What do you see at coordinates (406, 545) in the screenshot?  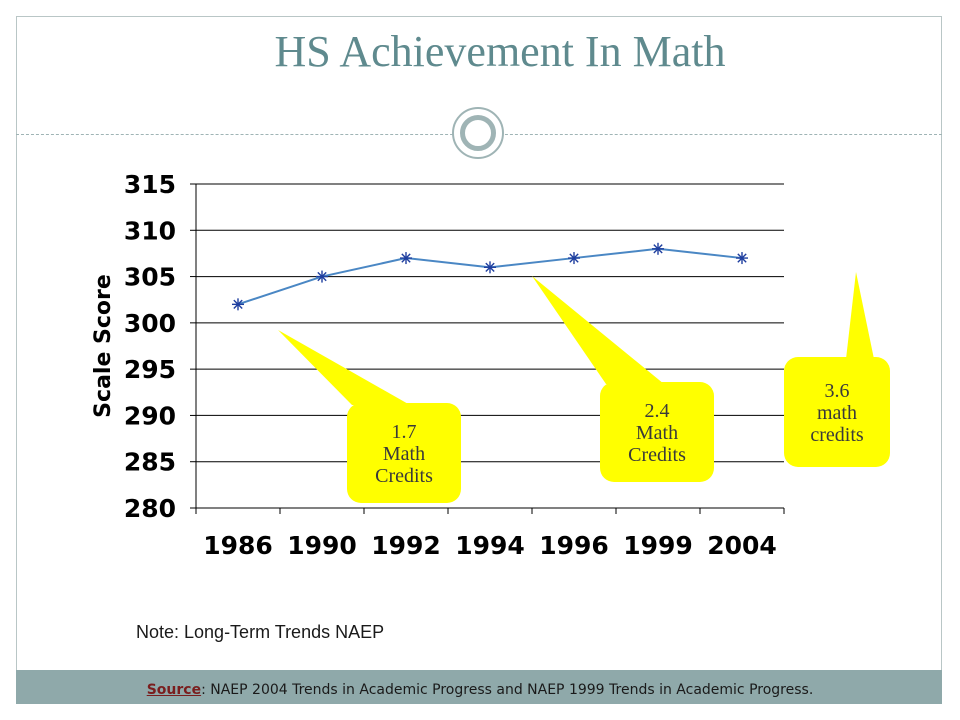 I see `x-tick-label: 1992` at bounding box center [406, 545].